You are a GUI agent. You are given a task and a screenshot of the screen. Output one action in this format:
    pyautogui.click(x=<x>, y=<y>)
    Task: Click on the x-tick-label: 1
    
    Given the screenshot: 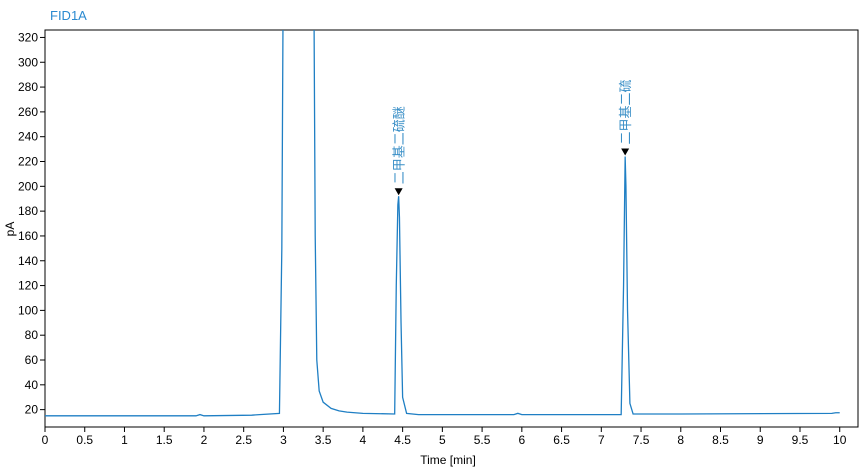 What is the action you would take?
    pyautogui.click(x=124, y=440)
    